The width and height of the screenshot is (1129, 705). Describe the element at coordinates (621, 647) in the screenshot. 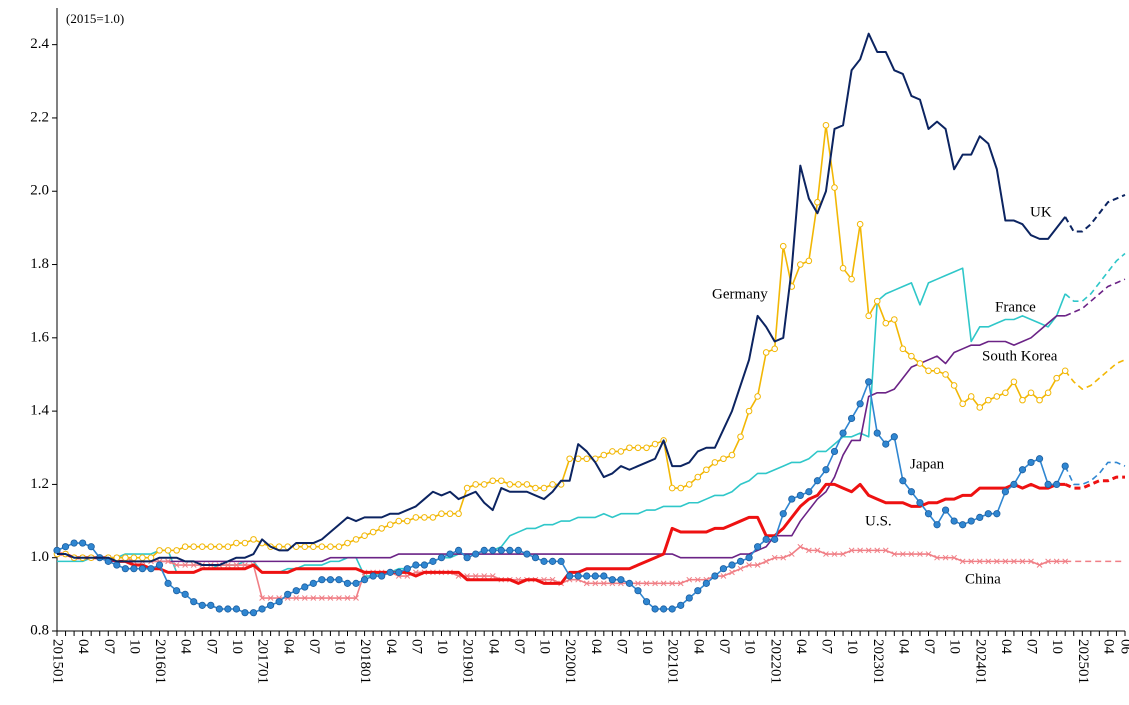

I see `x-tick-label: 07` at that location.